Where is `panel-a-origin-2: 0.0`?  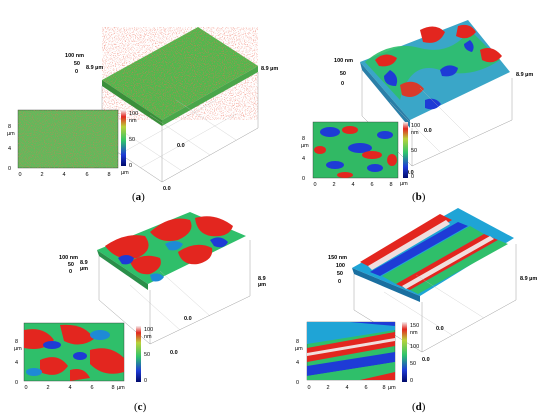
panel-a-origin-2: 0.0 is located at coordinates (181, 146).